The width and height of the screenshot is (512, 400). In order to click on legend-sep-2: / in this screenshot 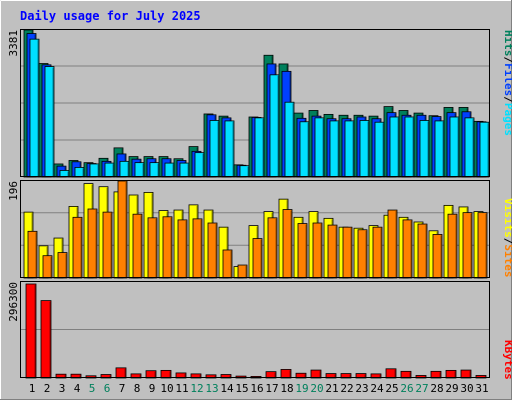, I will do `click(507, 99)`.